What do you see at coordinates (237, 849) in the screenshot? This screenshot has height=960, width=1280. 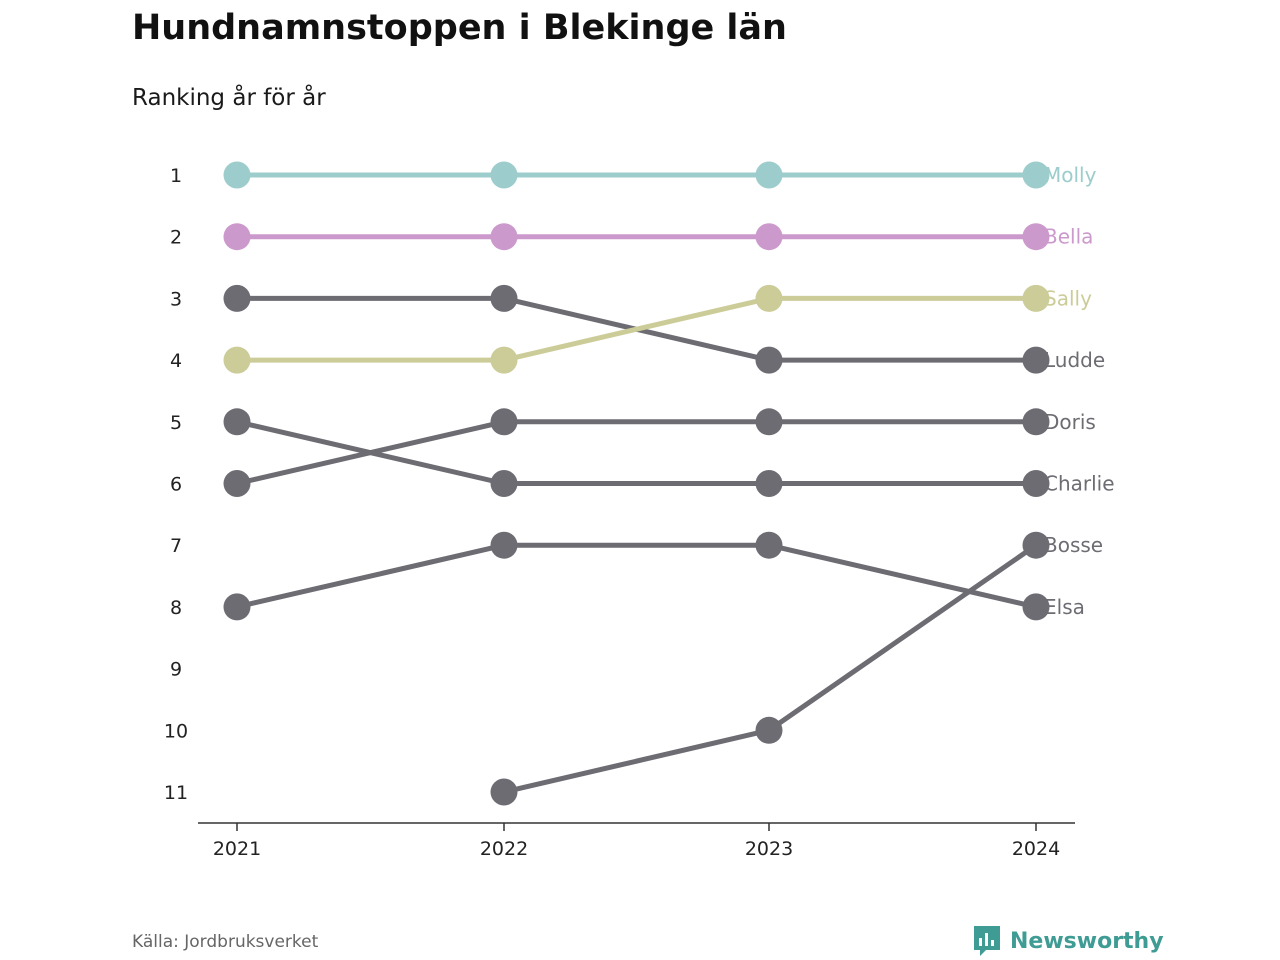 I see `x-tick-label: 2021` at bounding box center [237, 849].